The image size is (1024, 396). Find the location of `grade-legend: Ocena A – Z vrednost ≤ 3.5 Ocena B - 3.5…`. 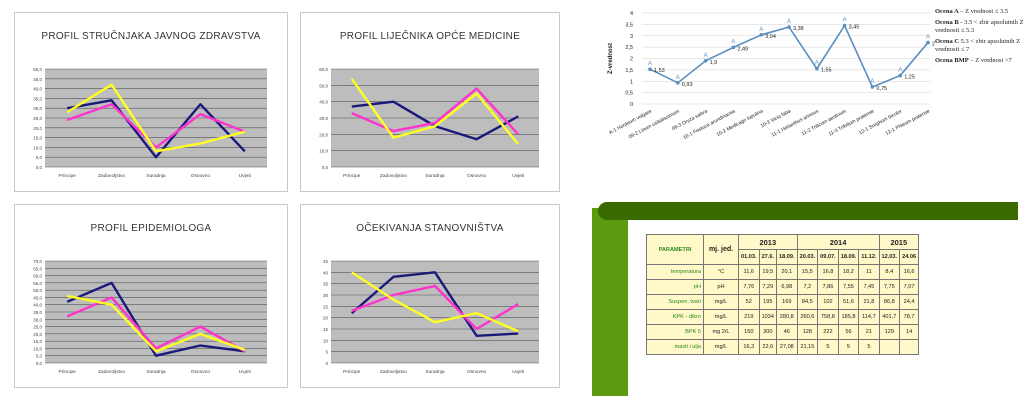

grade-legend: Ocena A – Z vrednost ≤ 3.5 Ocena B - 3.5… is located at coordinates (979, 38).